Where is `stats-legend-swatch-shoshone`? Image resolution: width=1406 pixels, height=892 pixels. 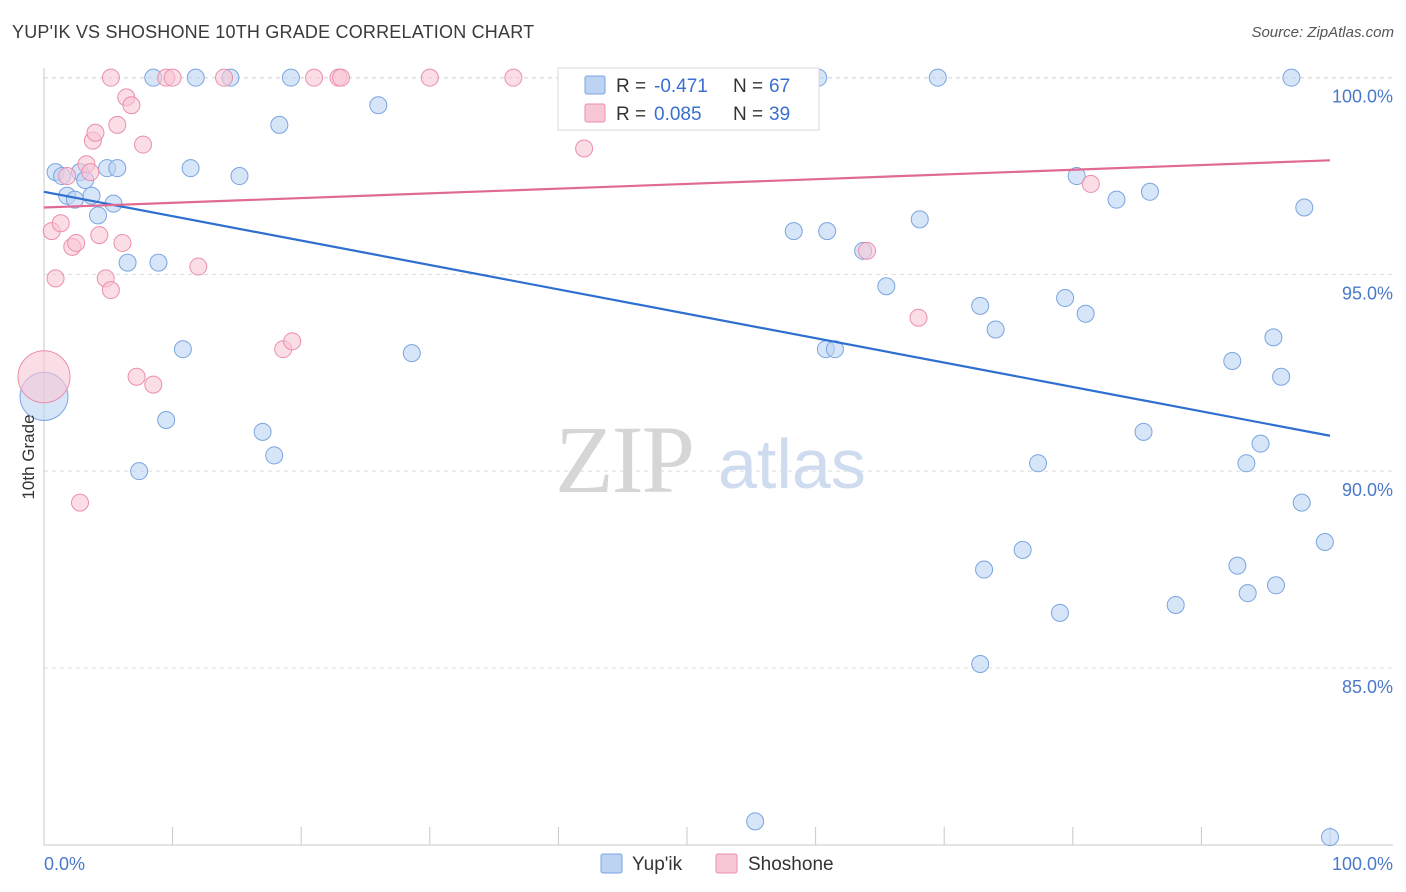
stats-legend-swatch-shoshone is located at coordinates (595, 113).